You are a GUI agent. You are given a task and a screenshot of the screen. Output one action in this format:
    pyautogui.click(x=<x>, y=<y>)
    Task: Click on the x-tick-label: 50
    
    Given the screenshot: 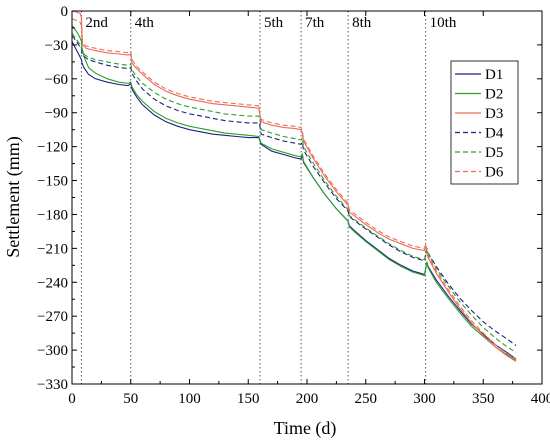 What is the action you would take?
    pyautogui.click(x=130, y=399)
    